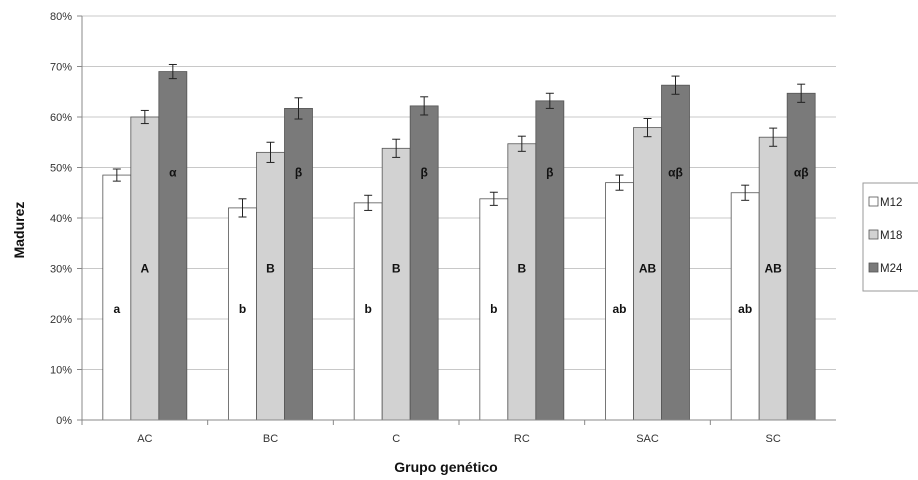 This screenshot has width=918, height=480. I want to click on y-tick-label: 50%, so click(61, 169).